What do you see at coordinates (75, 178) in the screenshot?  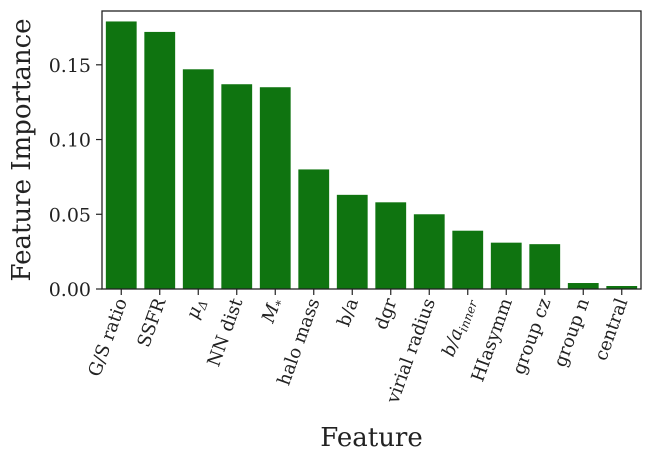 I see `y-axis: 0.00 0.05 0.10 0.15` at bounding box center [75, 178].